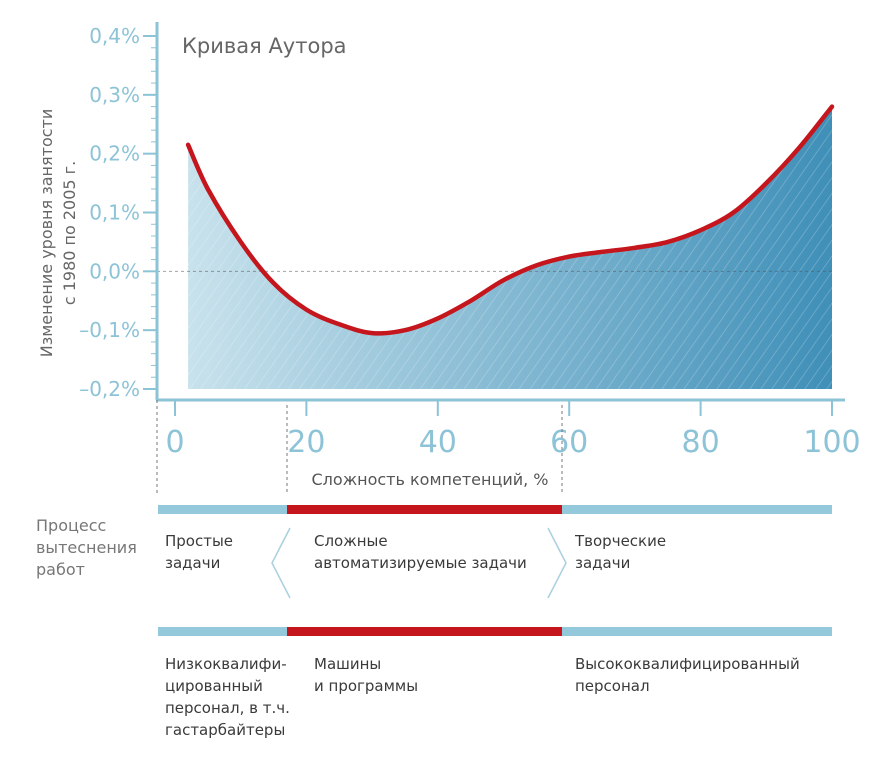  What do you see at coordinates (174, 442) in the screenshot?
I see `x-tick-label: 0` at bounding box center [174, 442].